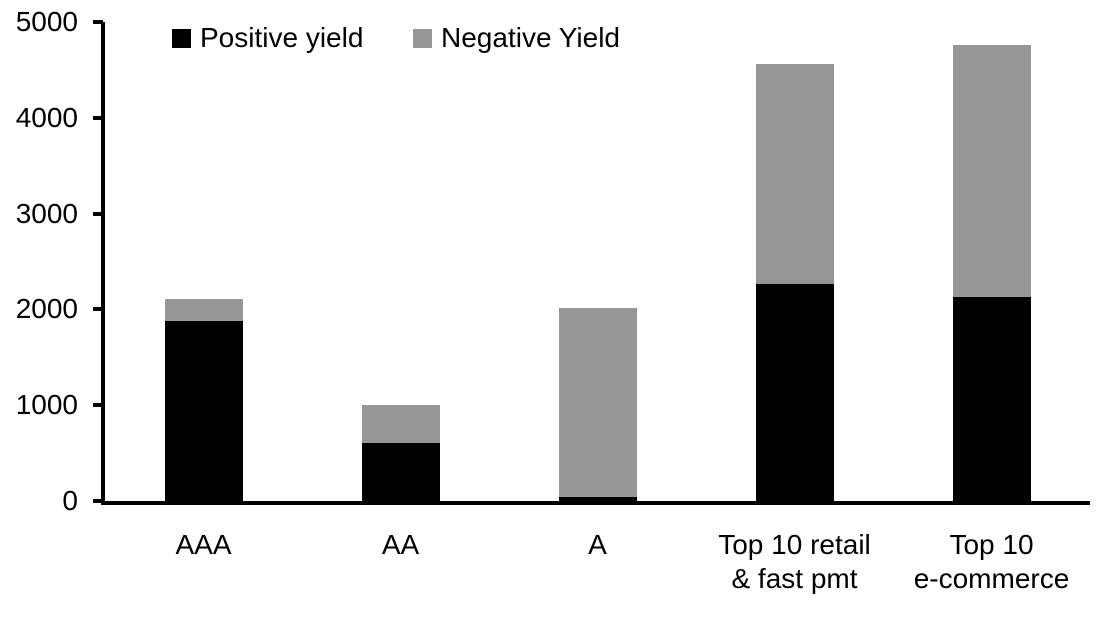  I want to click on y-axis-tick-label-0: 0, so click(70, 500).